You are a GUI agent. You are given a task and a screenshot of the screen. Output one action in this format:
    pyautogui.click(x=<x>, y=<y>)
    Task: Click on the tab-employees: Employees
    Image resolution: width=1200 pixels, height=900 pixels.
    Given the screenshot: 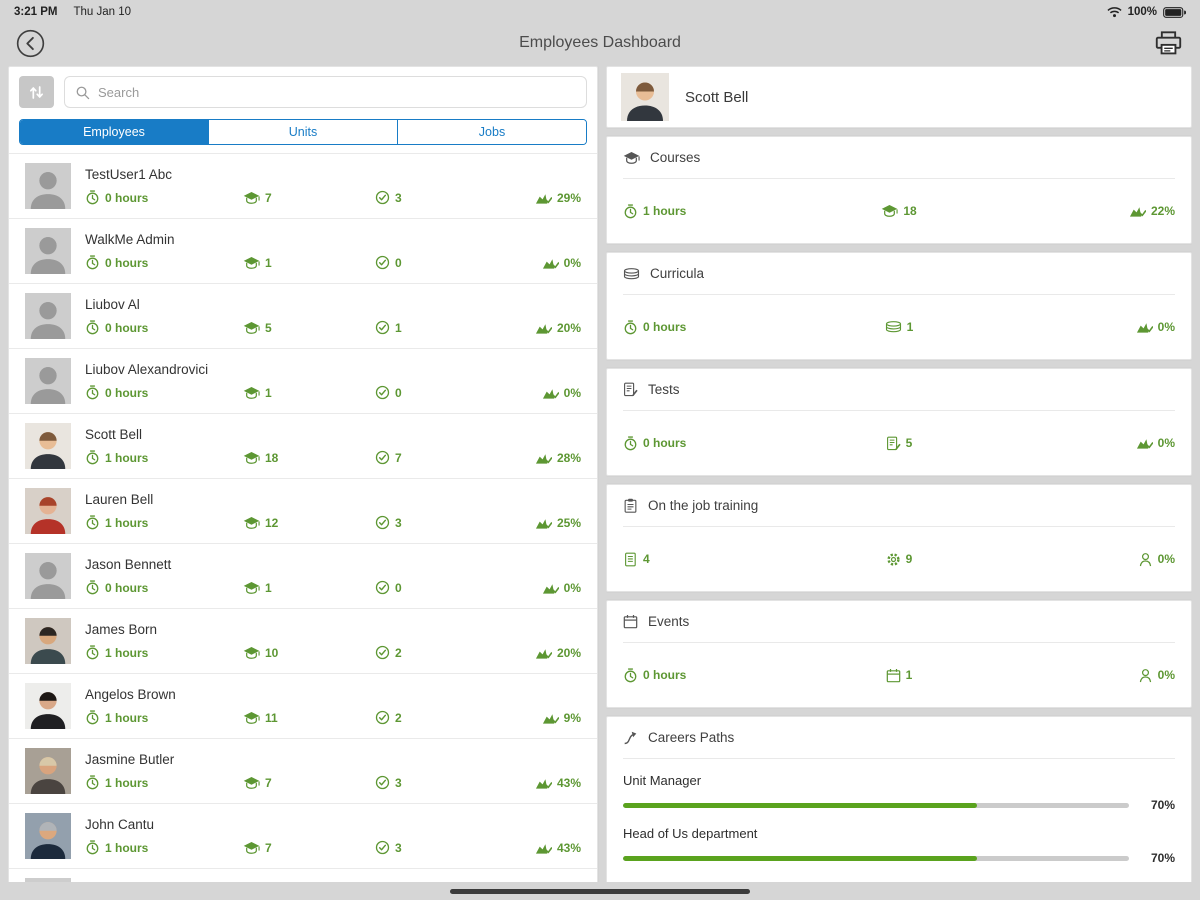 What is the action you would take?
    pyautogui.click(x=114, y=132)
    